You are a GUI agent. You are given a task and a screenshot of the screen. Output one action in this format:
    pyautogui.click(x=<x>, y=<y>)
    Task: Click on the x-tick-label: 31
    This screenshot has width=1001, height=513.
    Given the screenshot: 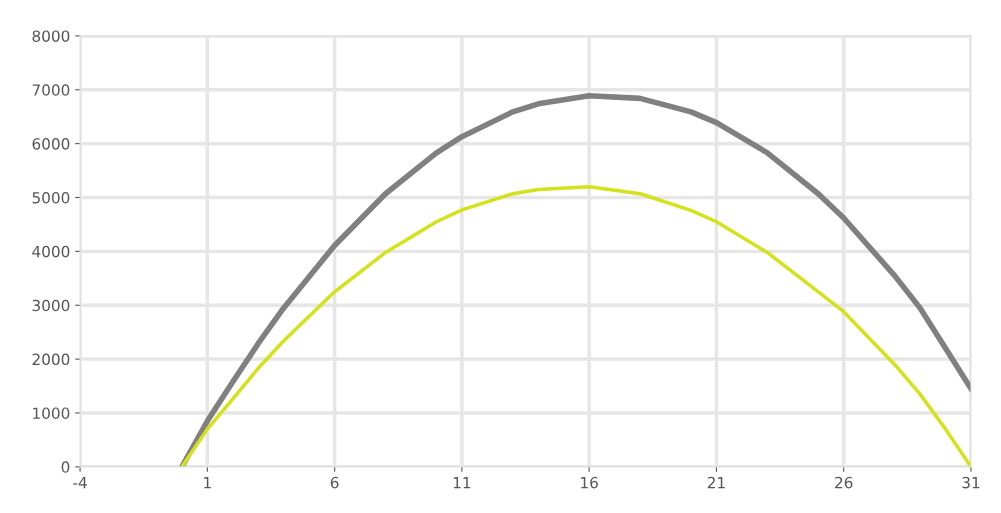 What is the action you would take?
    pyautogui.click(x=971, y=482)
    